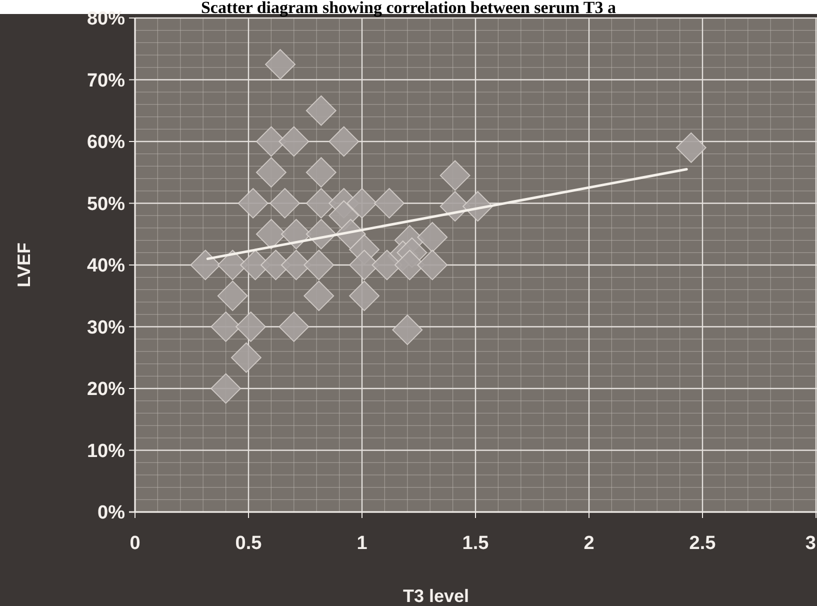 This screenshot has height=606, width=817. Describe the element at coordinates (436, 596) in the screenshot. I see `x-axis-title: T3 level` at that location.